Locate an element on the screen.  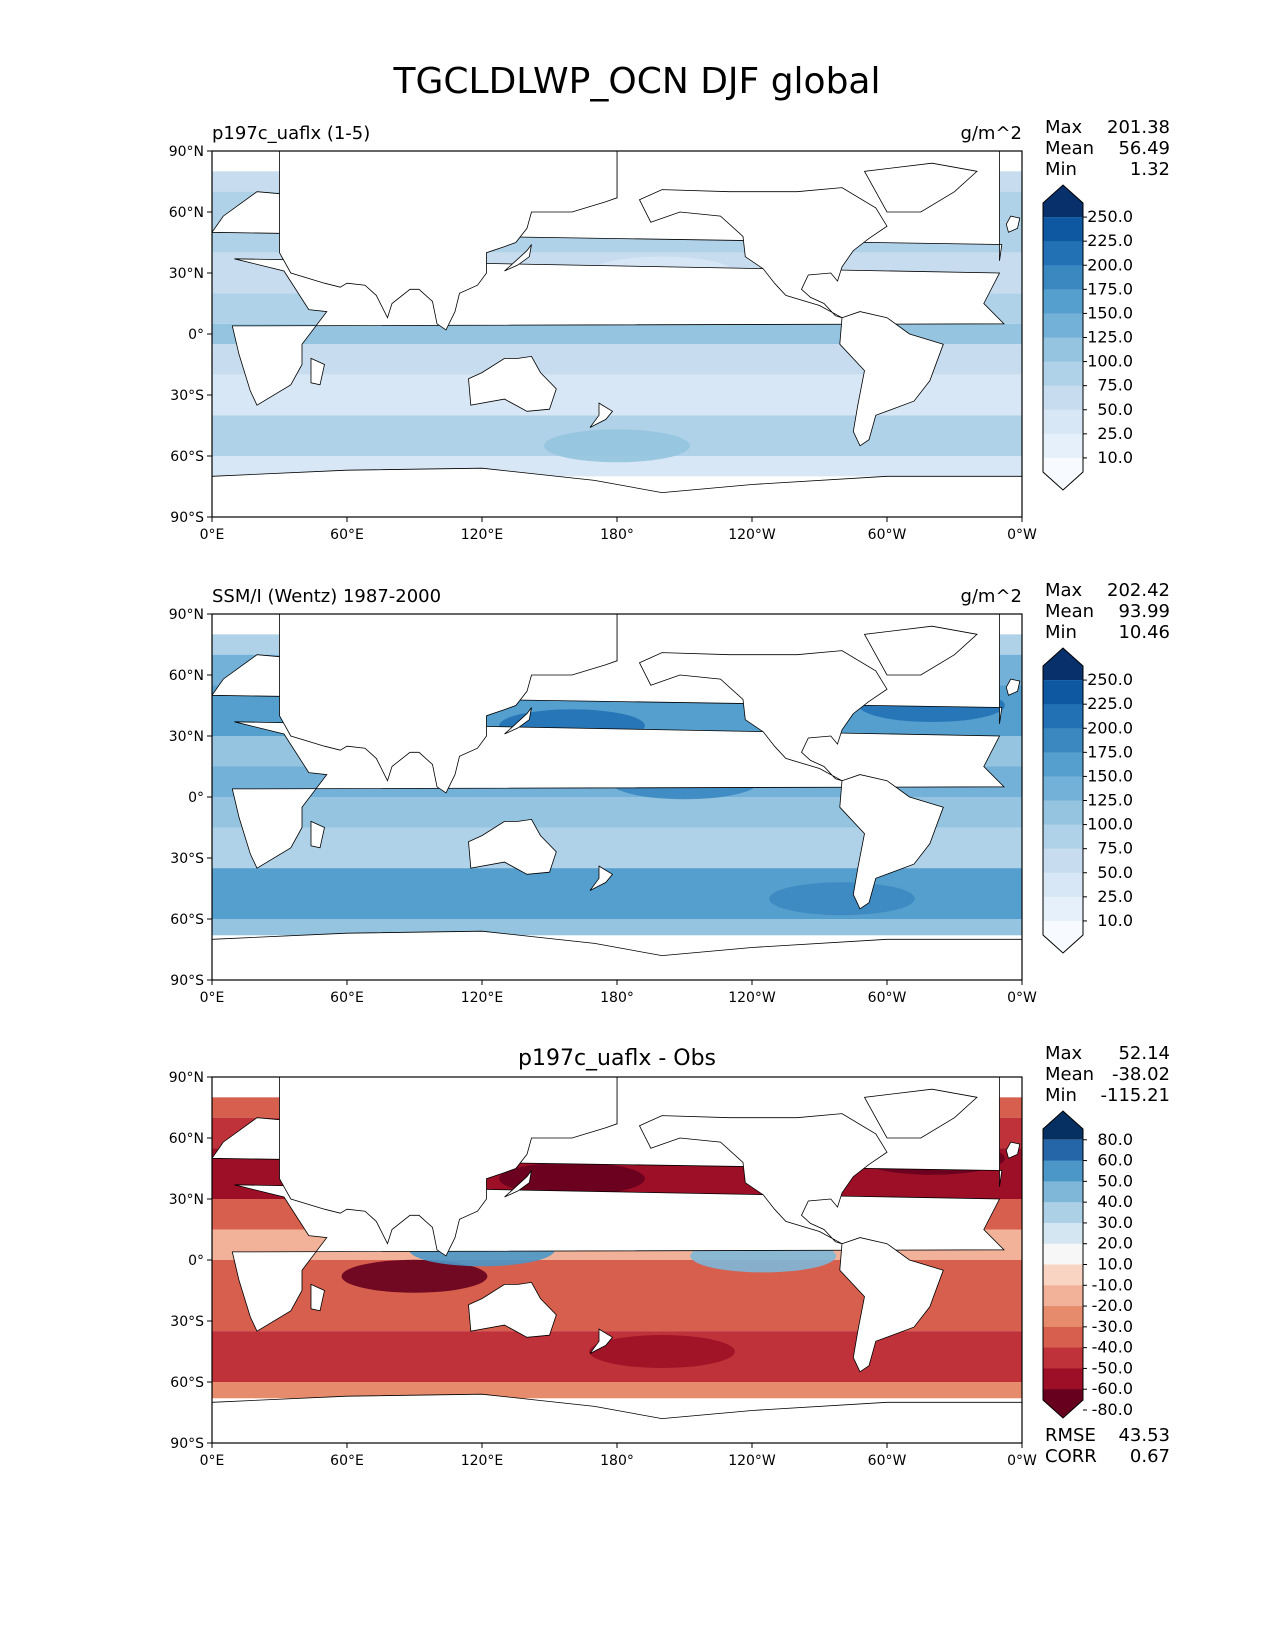
colorbar-label: 125.0 is located at coordinates (1110, 337).